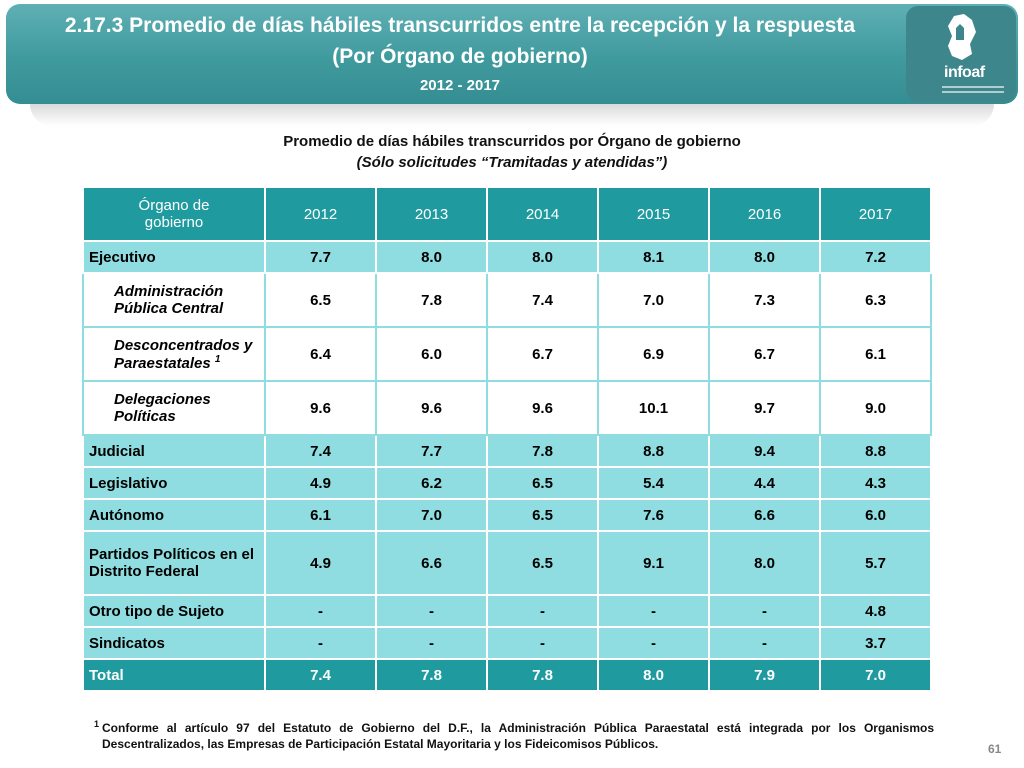 This screenshot has width=1024, height=768. I want to click on city-emblem-icon, so click(962, 37).